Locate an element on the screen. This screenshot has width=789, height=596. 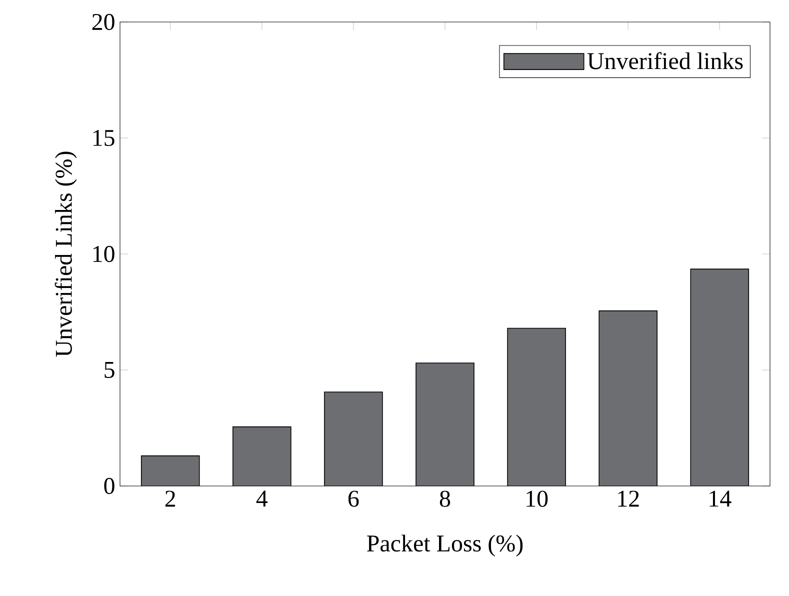
x-tick-label: 14 is located at coordinates (721, 498).